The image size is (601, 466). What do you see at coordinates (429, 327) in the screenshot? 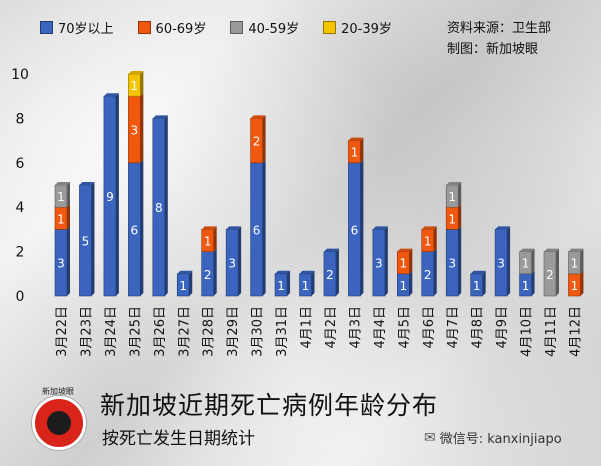
I see `x-tick-label: 4月6日` at bounding box center [429, 327].